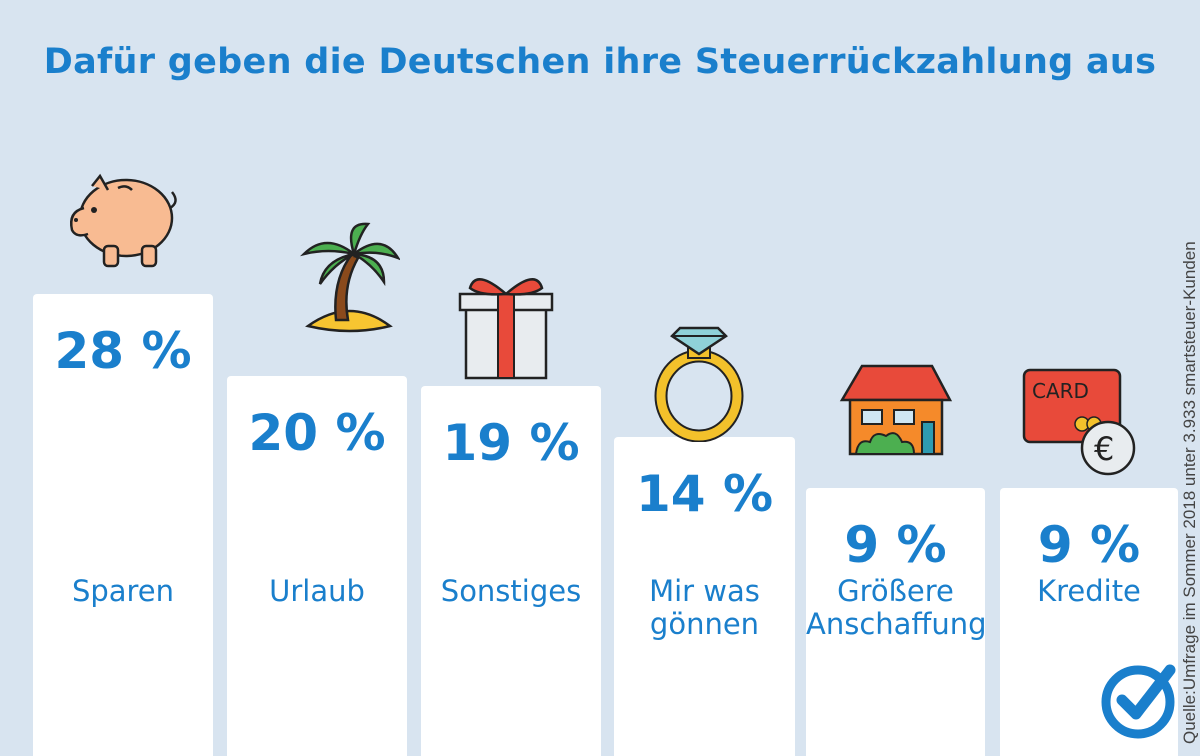 Image resolution: width=1200 pixels, height=756 pixels. What do you see at coordinates (317, 432) in the screenshot?
I see `value-label: 20 %` at bounding box center [317, 432].